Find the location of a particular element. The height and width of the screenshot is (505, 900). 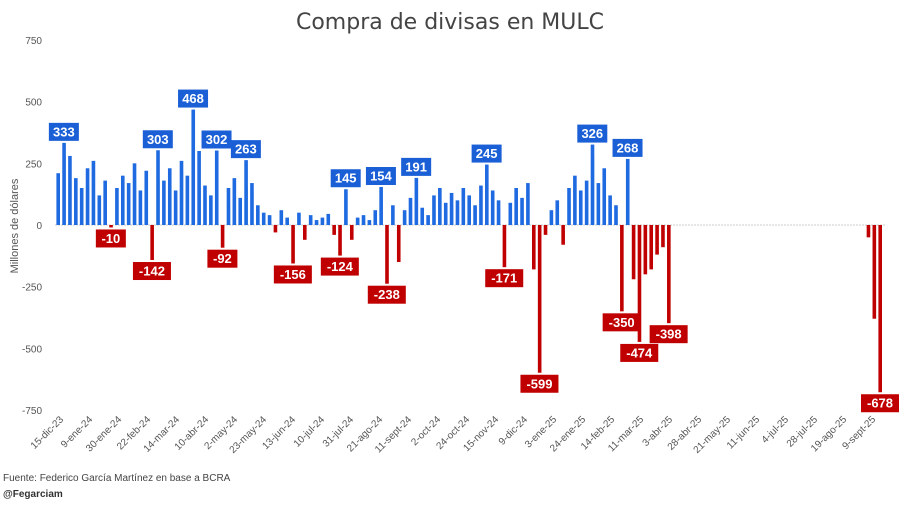

data-label: 333 is located at coordinates (64, 131).